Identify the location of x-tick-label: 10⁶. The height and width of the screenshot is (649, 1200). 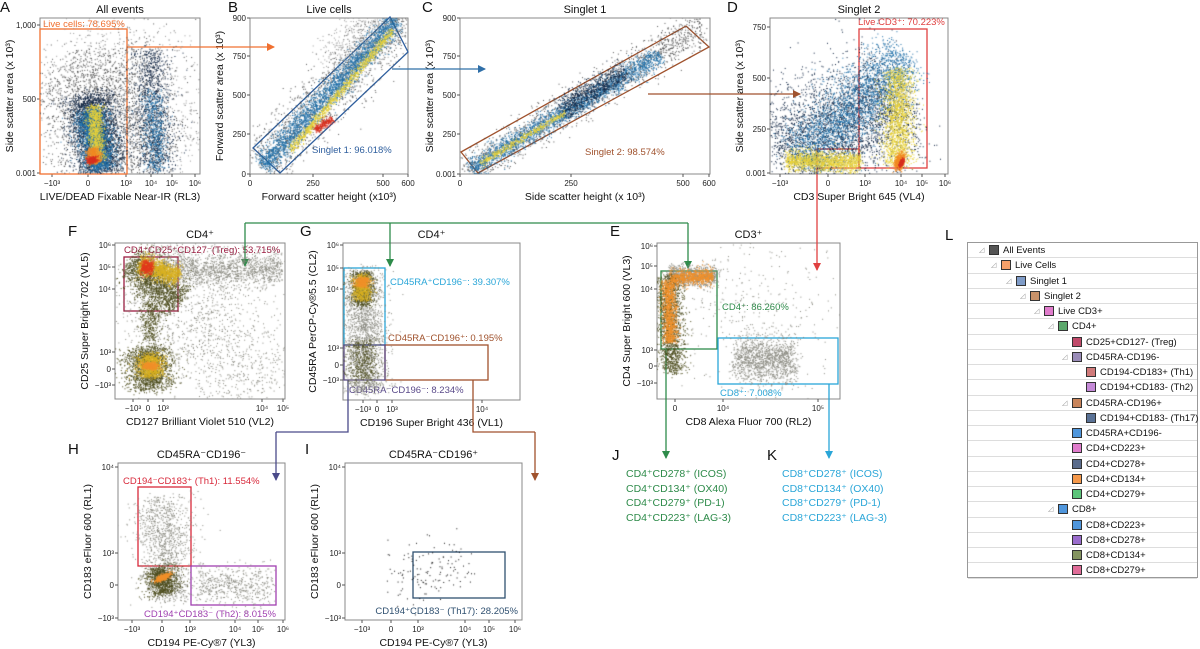
(195, 183).